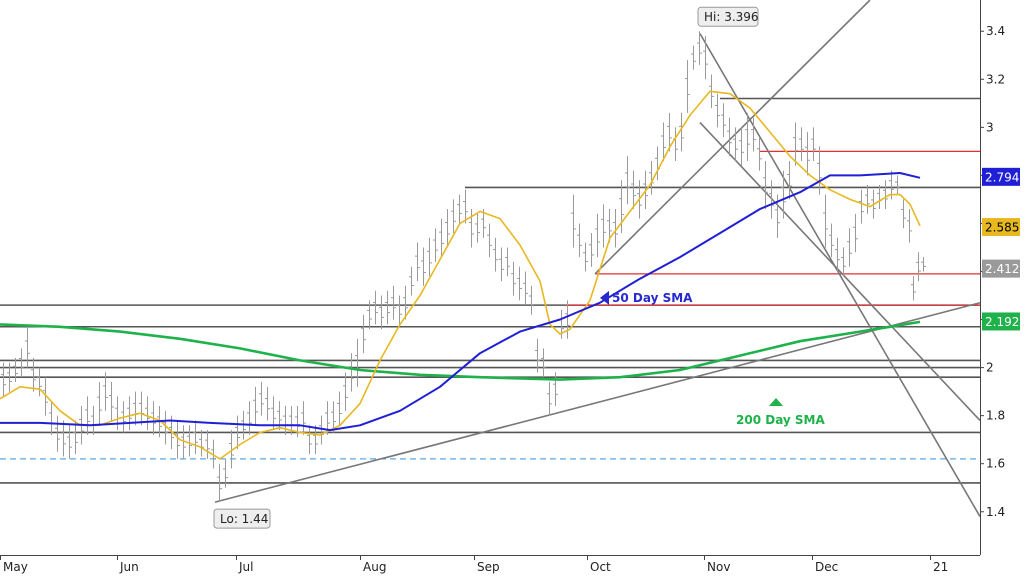 The width and height of the screenshot is (1024, 576). What do you see at coordinates (995, 416) in the screenshot?
I see `y-tick-label: 1.8` at bounding box center [995, 416].